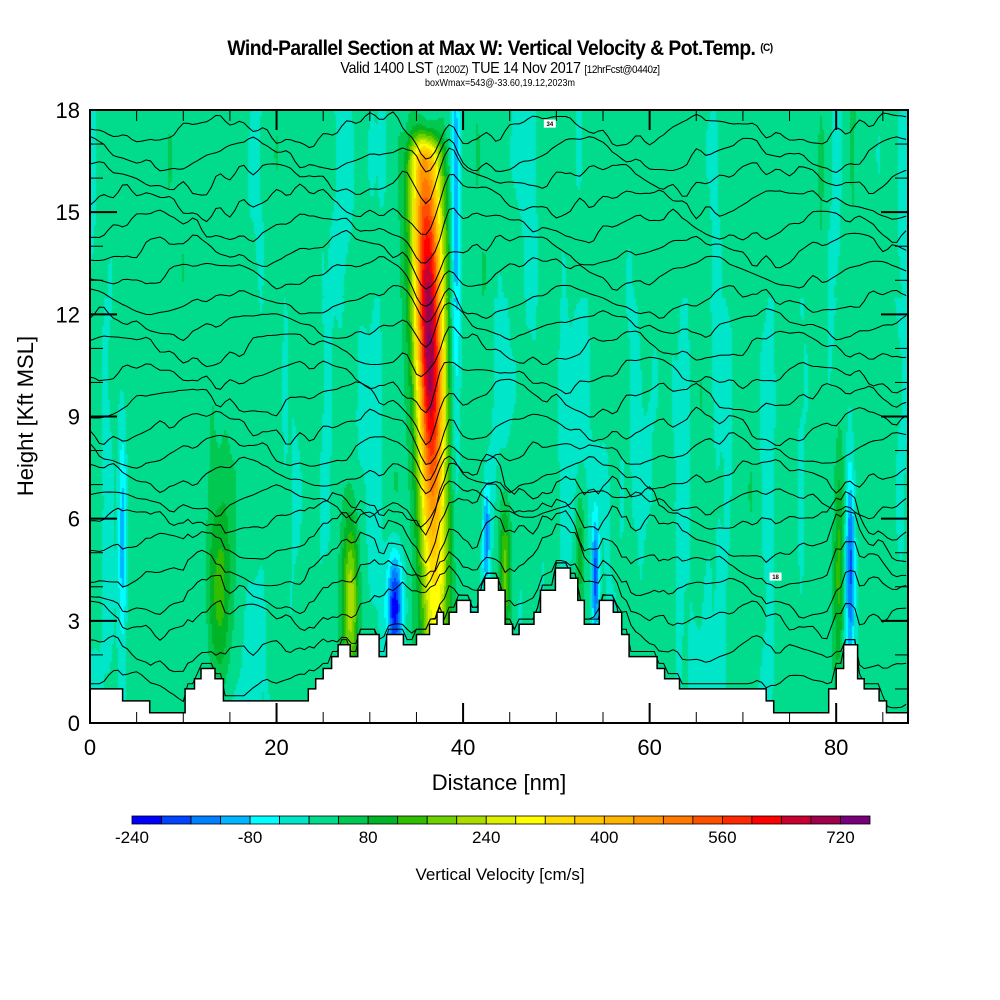 The image size is (1000, 1000). What do you see at coordinates (74, 723) in the screenshot?
I see `y-tick-label: 0` at bounding box center [74, 723].